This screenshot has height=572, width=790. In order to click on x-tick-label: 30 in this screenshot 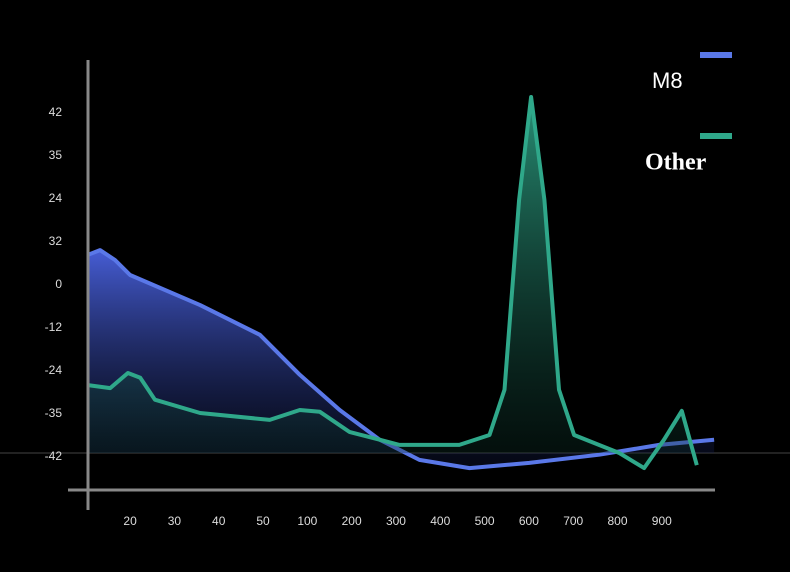, I will do `click(175, 521)`.